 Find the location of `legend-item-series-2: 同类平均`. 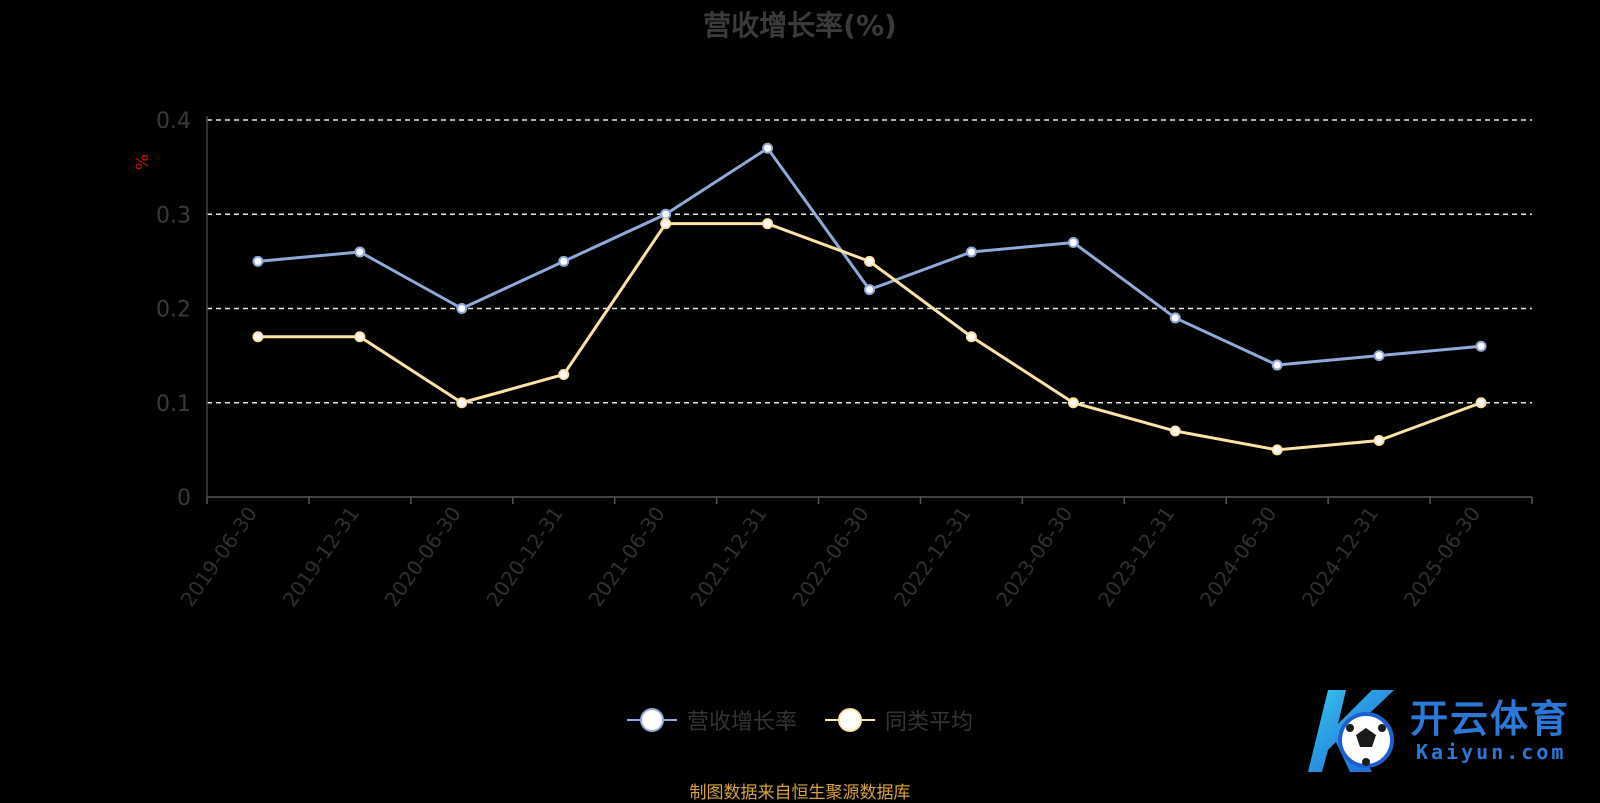

legend-item-series-2: 同类平均 is located at coordinates (899, 720).